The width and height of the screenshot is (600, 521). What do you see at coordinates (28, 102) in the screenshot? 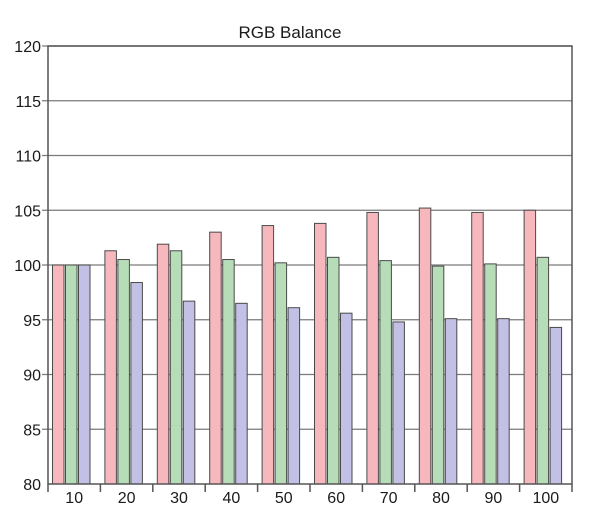
I see `y-tick-label: 115` at bounding box center [28, 102].